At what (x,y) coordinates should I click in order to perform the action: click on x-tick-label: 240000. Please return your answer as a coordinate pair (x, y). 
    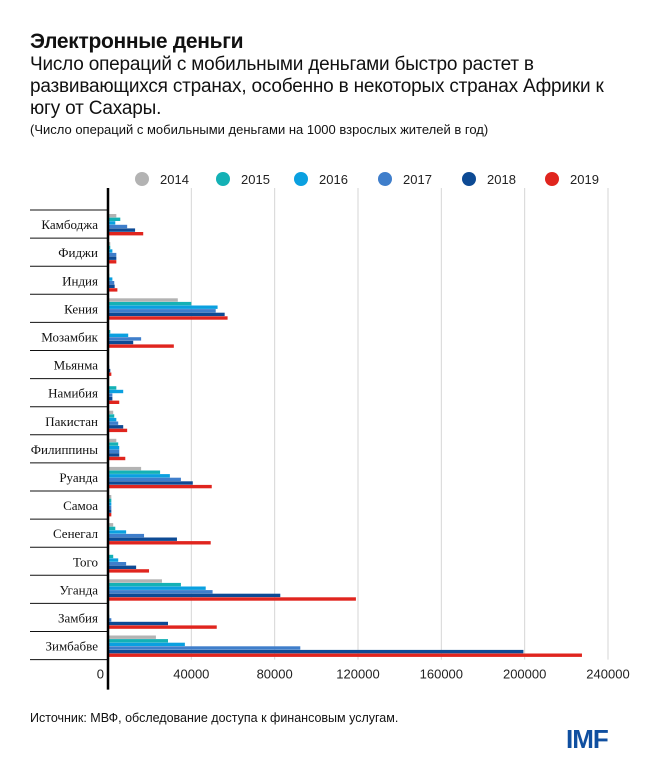
    Looking at the image, I should click on (607, 674).